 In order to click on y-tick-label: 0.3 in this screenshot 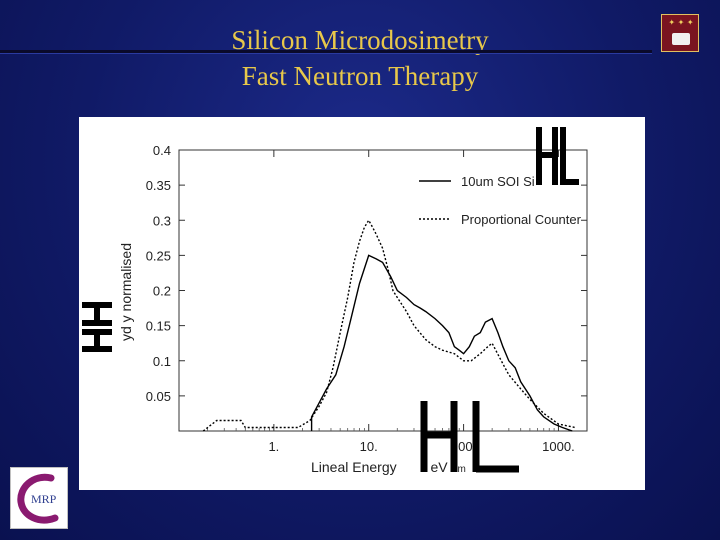, I will do `click(162, 220)`.